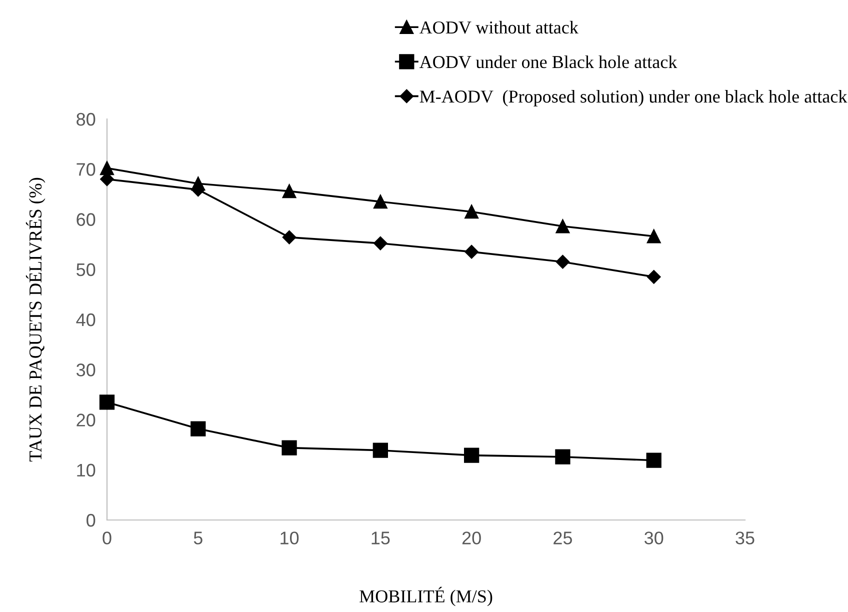 The width and height of the screenshot is (848, 612). Describe the element at coordinates (198, 538) in the screenshot. I see `x-tick-label: 5` at that location.